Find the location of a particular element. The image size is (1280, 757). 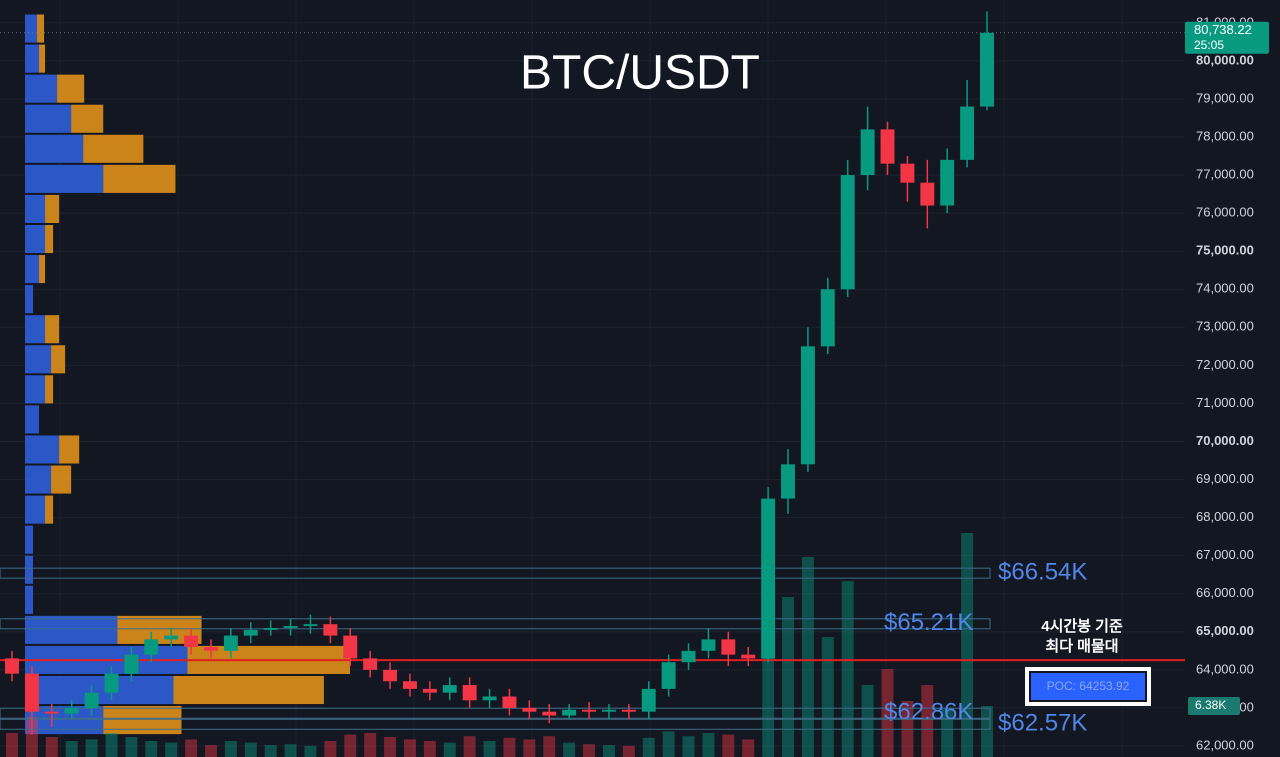

y-tick-label: 75,000.00 is located at coordinates (1225, 250).